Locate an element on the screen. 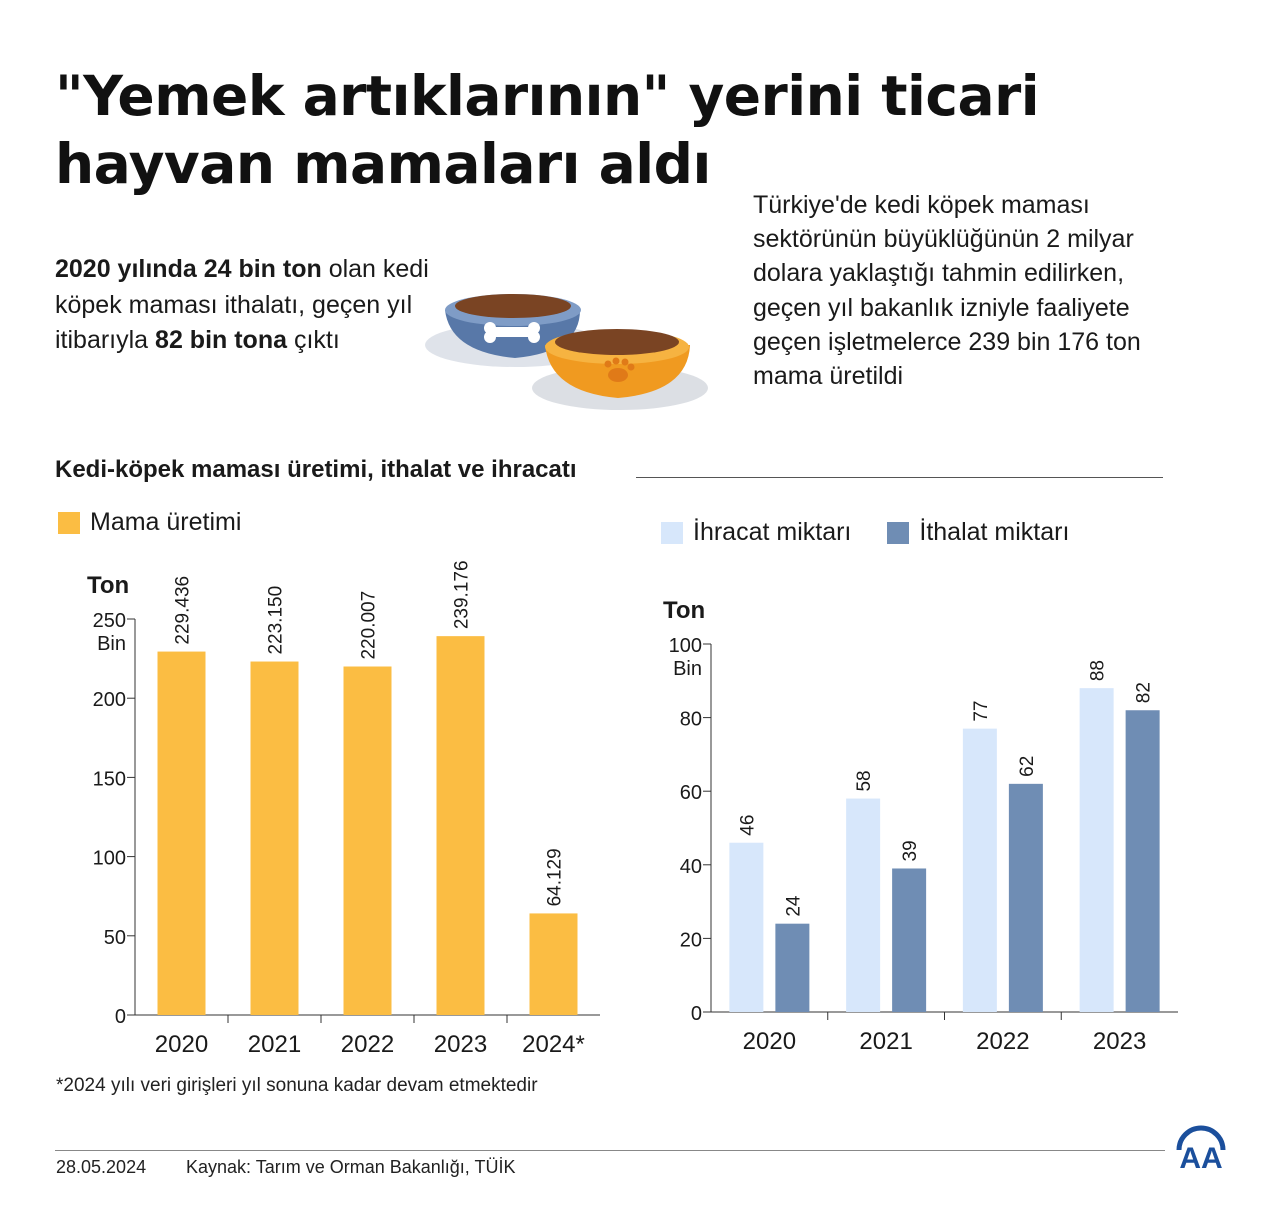 The image size is (1280, 1223). data-label: 62 is located at coordinates (1027, 766).